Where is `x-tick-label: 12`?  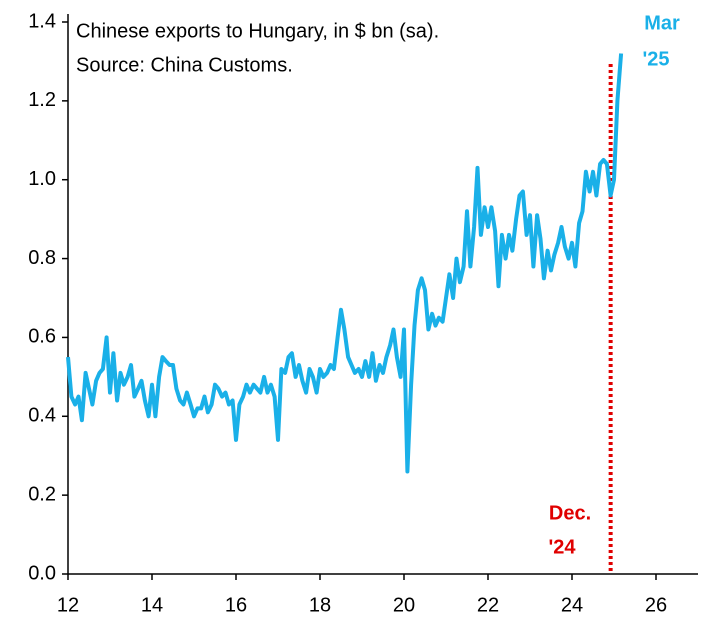
x-tick-label: 12 is located at coordinates (68, 605).